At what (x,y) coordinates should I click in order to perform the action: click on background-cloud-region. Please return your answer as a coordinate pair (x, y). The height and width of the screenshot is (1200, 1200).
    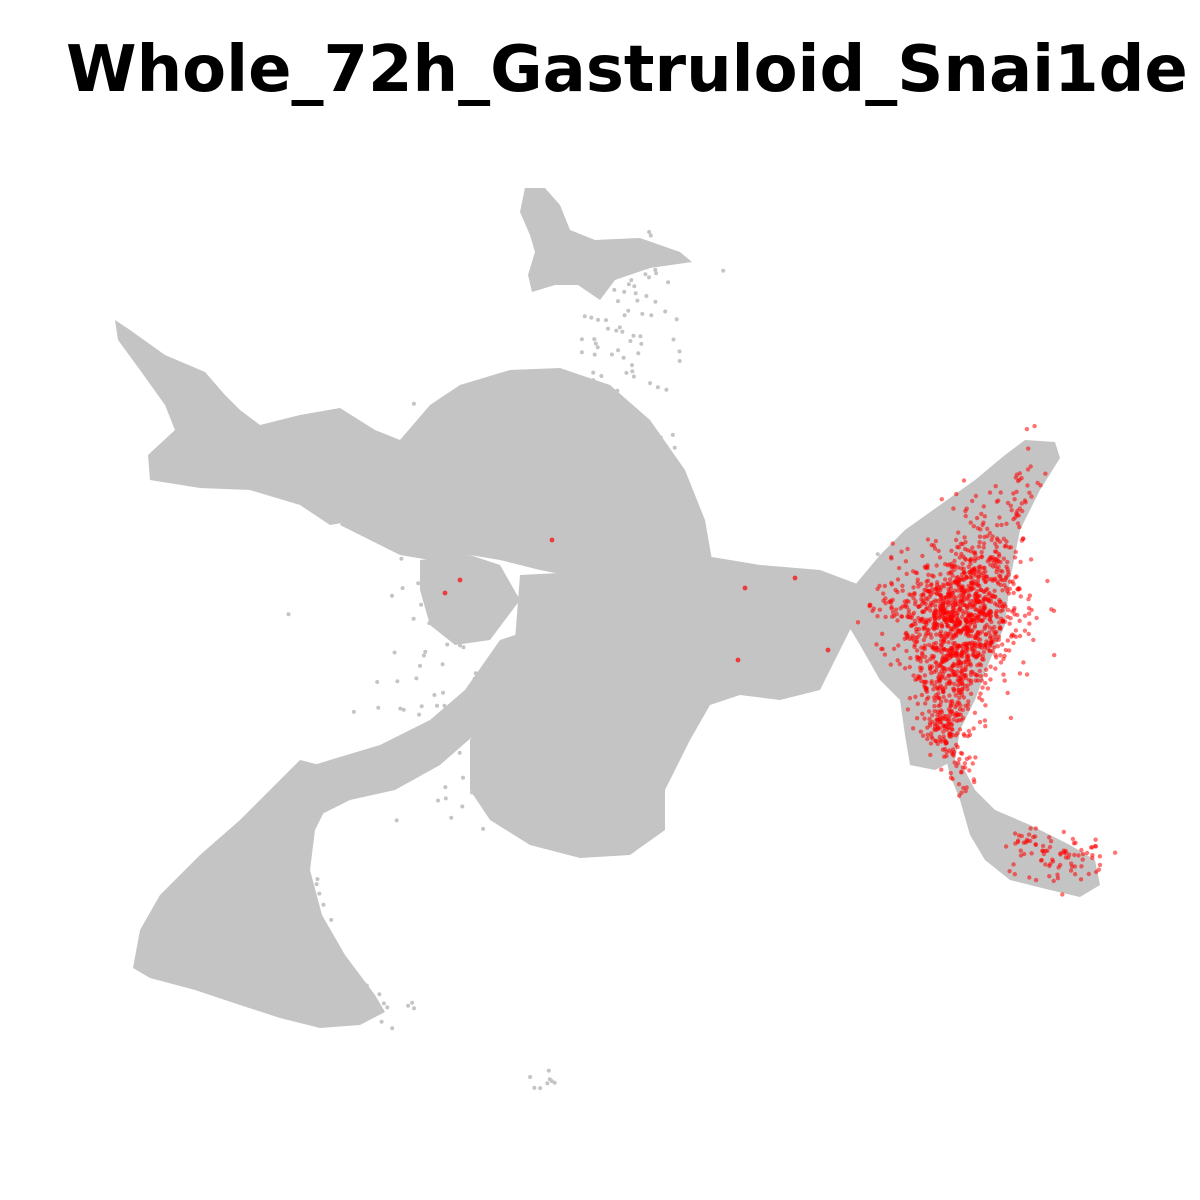
    Looking at the image, I should click on (606, 244).